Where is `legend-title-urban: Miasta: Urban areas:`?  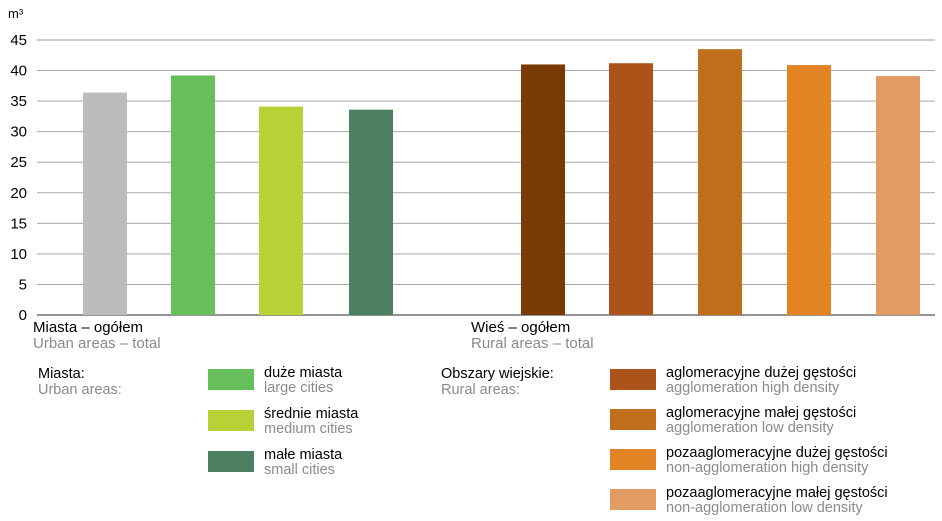 legend-title-urban: Miasta: Urban areas: is located at coordinates (80, 382).